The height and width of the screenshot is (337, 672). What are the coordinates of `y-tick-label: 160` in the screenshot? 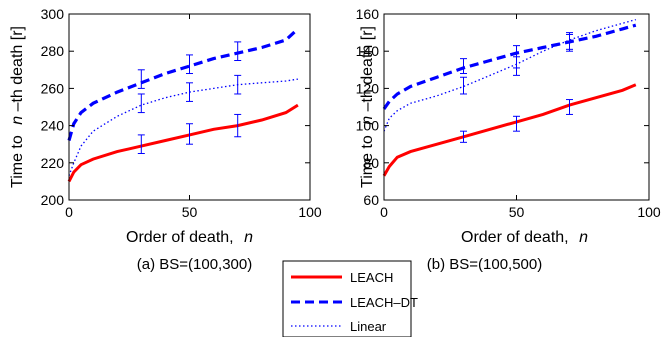 It's located at (368, 14).